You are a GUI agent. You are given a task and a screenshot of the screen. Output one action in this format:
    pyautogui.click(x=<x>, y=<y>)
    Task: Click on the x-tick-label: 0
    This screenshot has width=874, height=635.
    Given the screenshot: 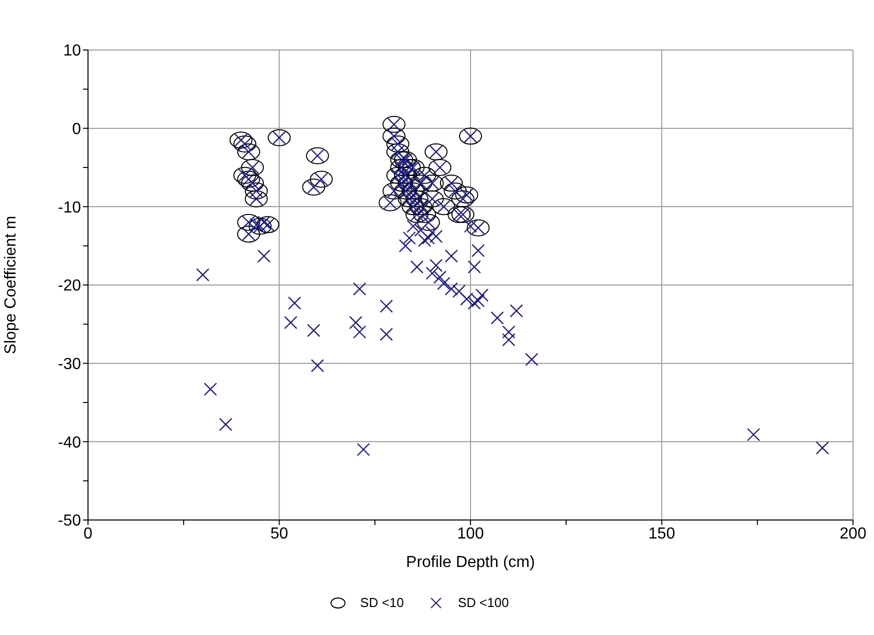 What is the action you would take?
    pyautogui.click(x=88, y=533)
    